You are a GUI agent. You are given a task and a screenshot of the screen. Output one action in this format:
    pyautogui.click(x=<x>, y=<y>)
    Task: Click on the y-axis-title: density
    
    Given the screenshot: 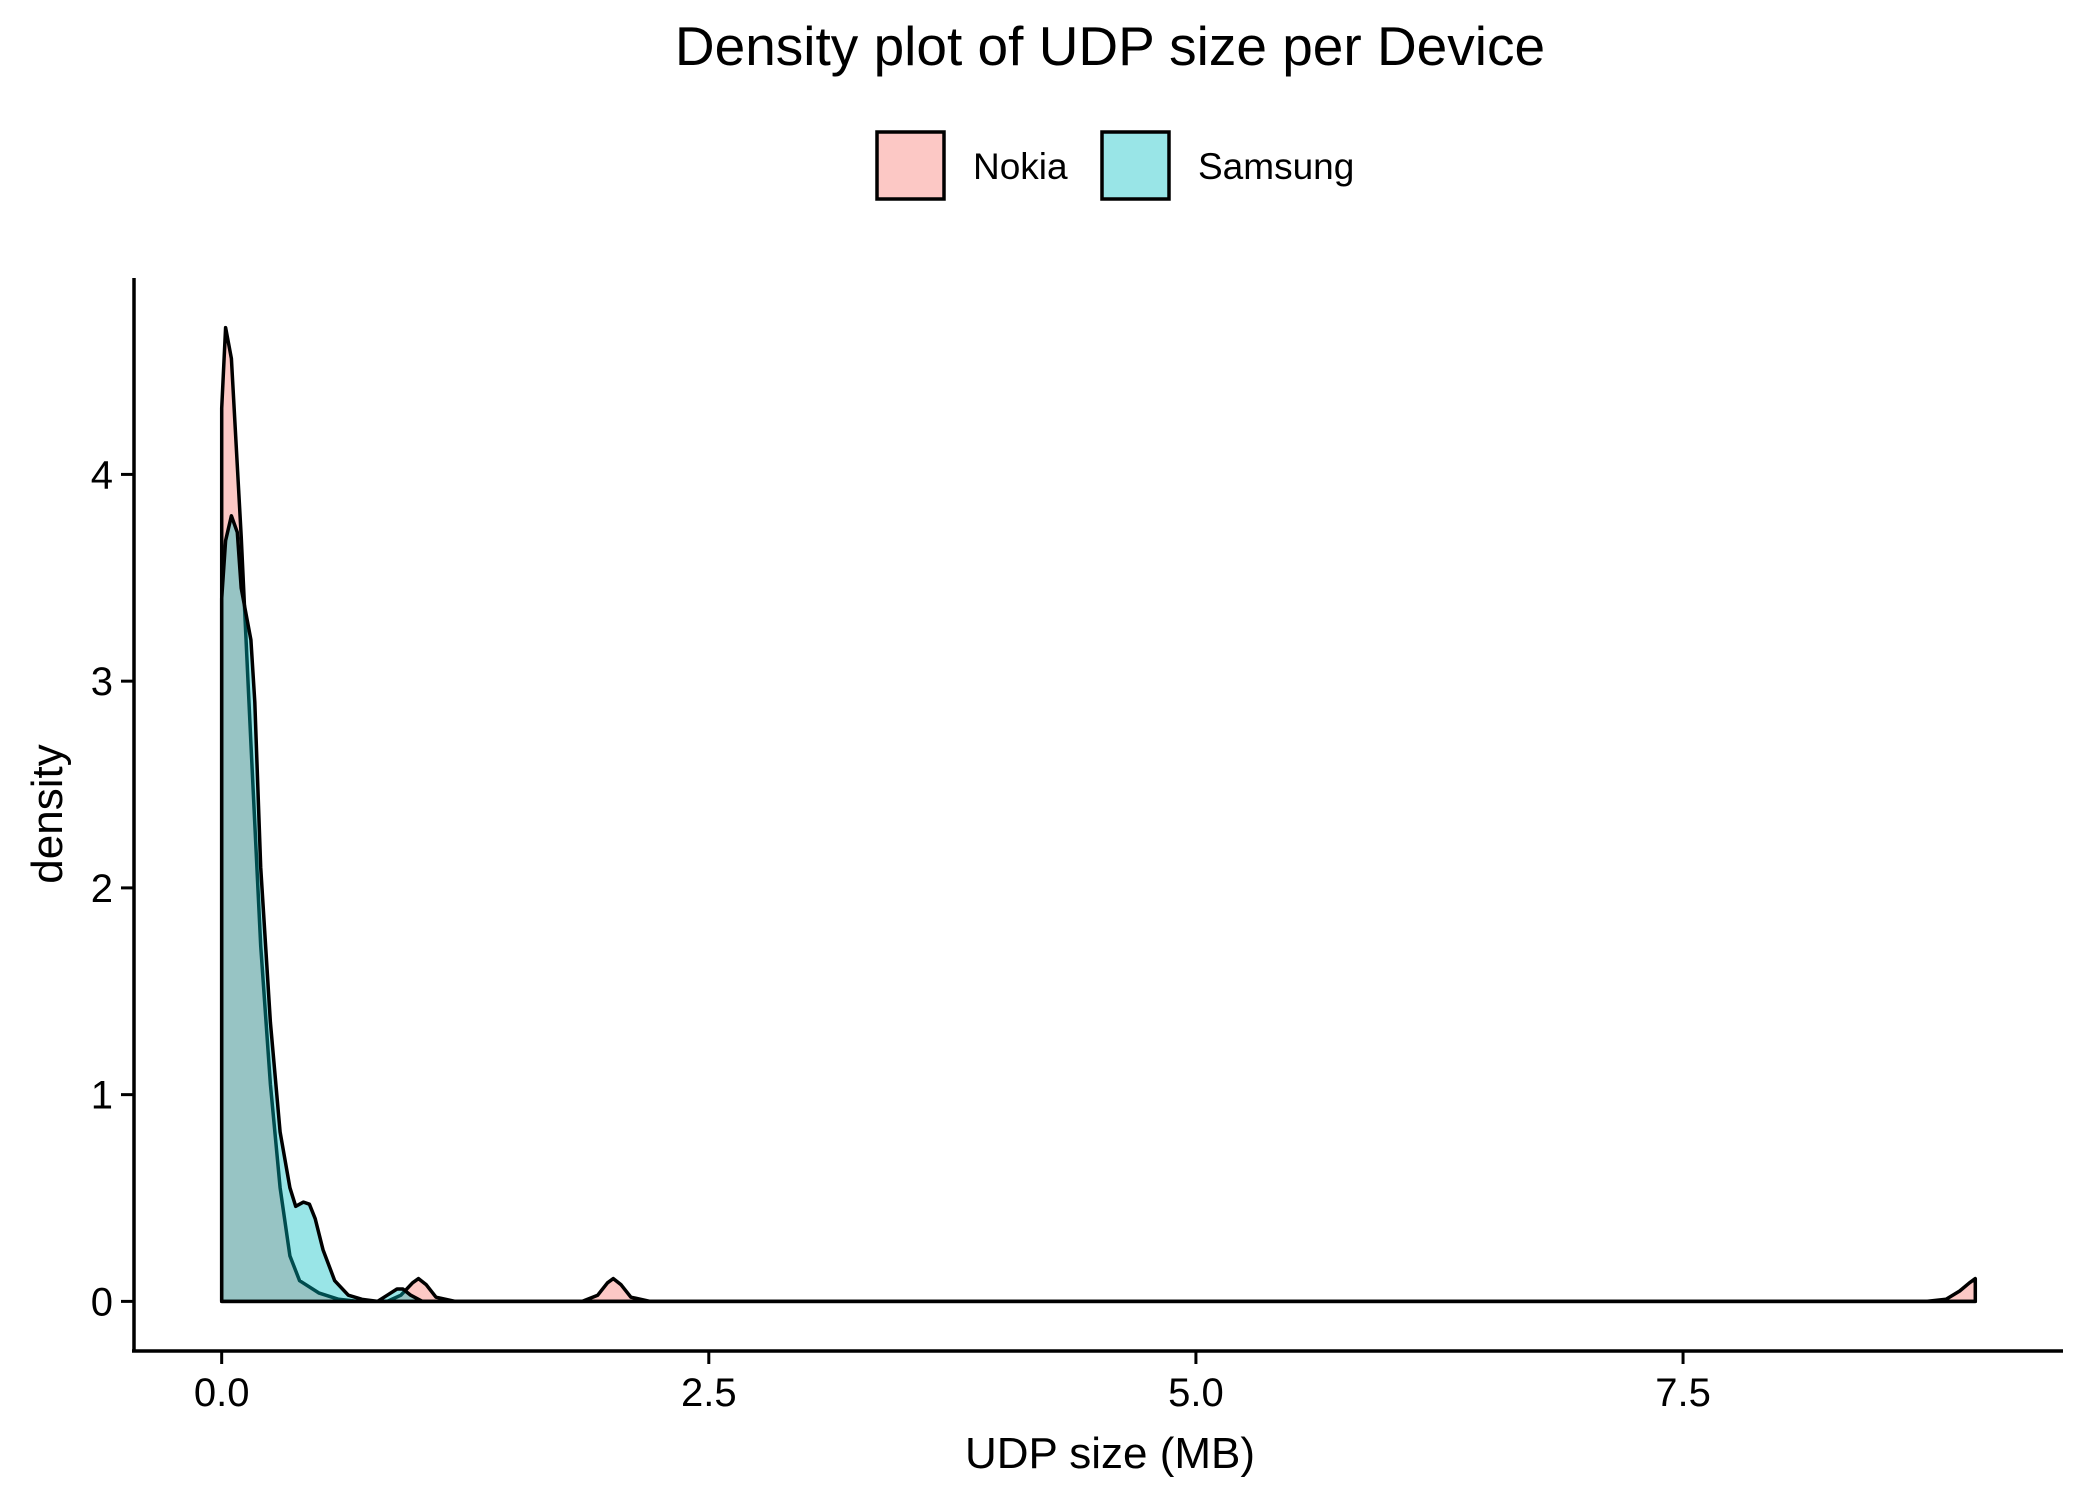 What is the action you would take?
    pyautogui.click(x=47, y=813)
    